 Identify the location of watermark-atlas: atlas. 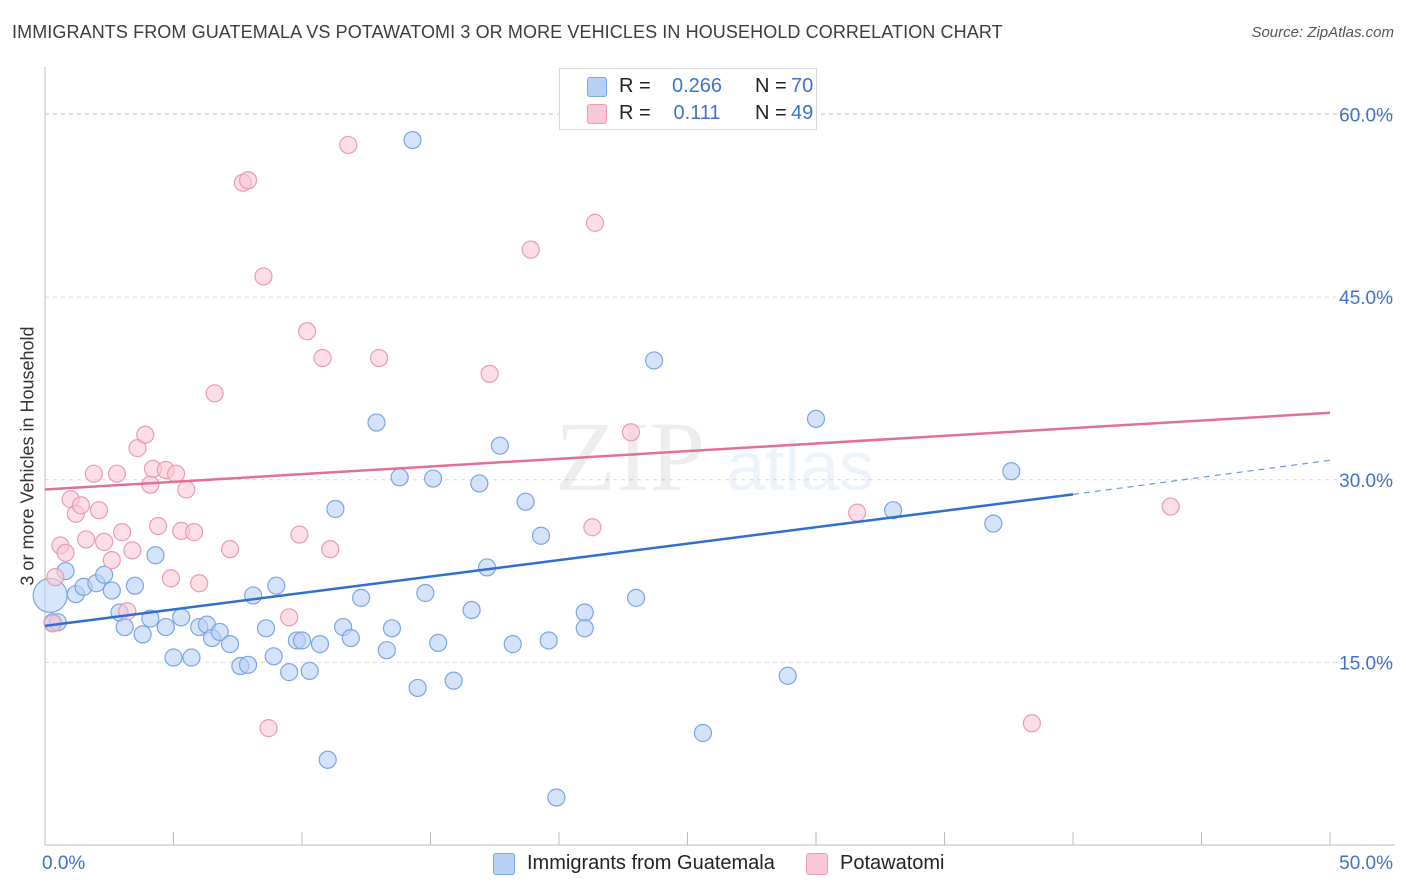
(800, 466).